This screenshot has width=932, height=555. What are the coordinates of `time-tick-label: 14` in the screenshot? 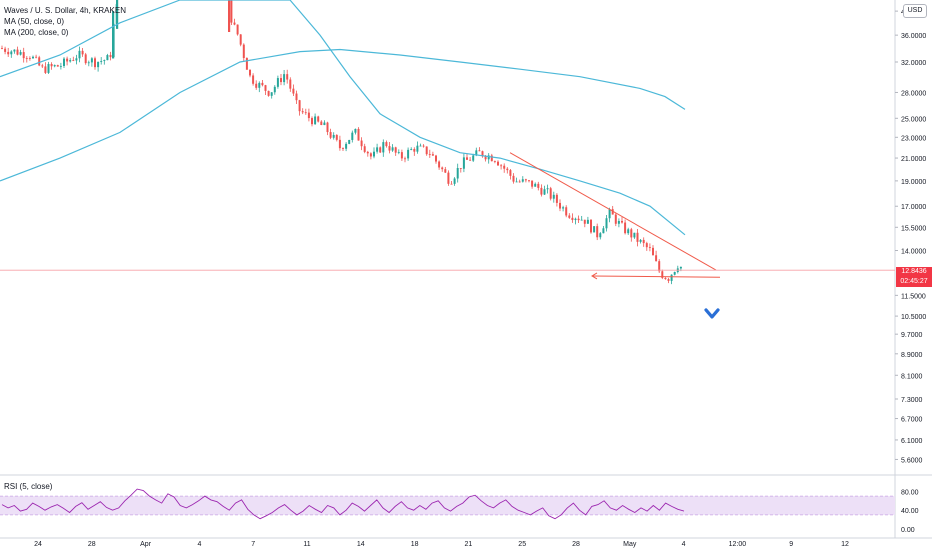 It's located at (361, 544).